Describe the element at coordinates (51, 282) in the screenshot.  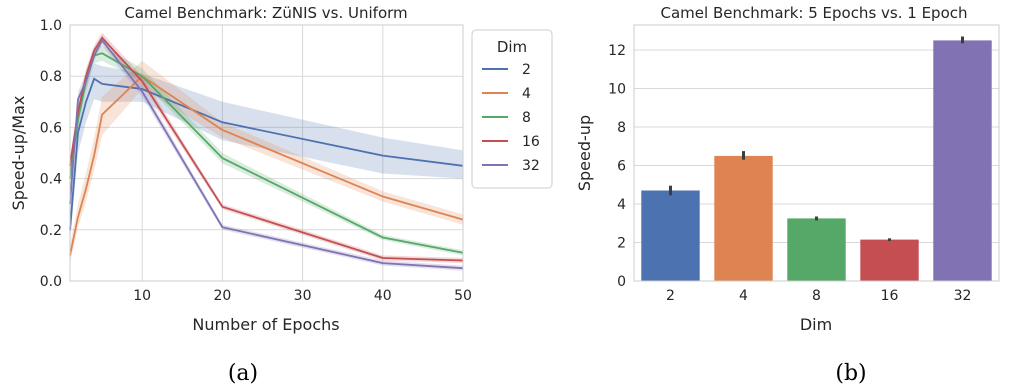
I see `chart-a-ytick-label: 0.0` at that location.